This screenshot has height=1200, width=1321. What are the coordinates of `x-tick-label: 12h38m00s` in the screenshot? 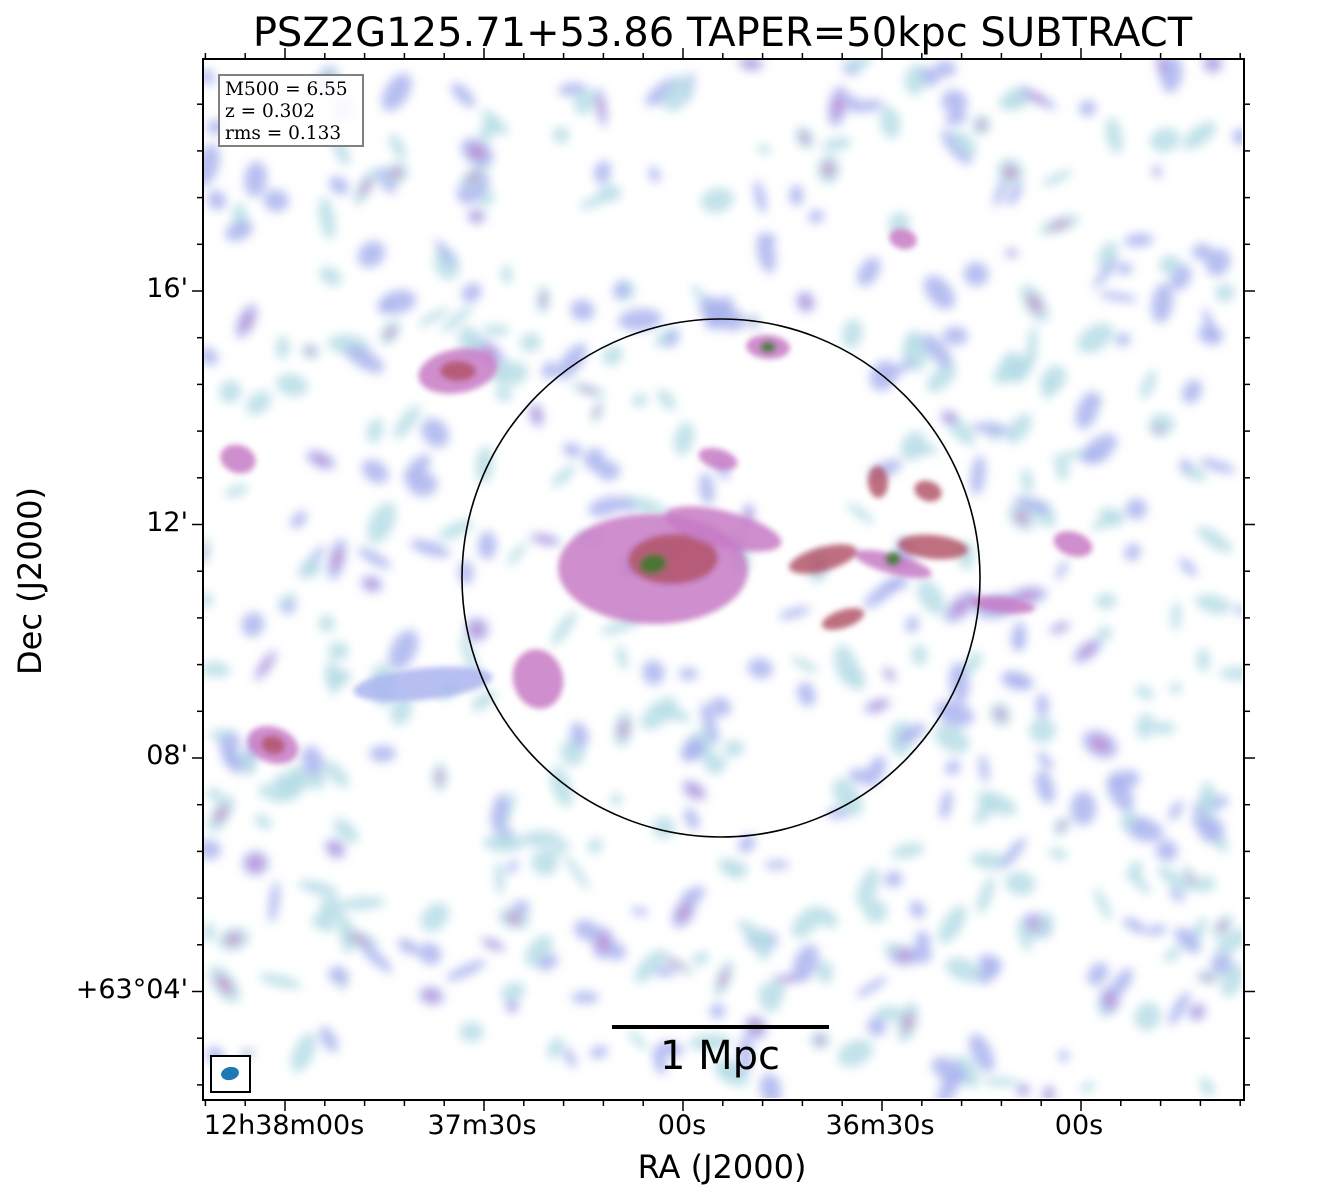 It's located at (284, 1125).